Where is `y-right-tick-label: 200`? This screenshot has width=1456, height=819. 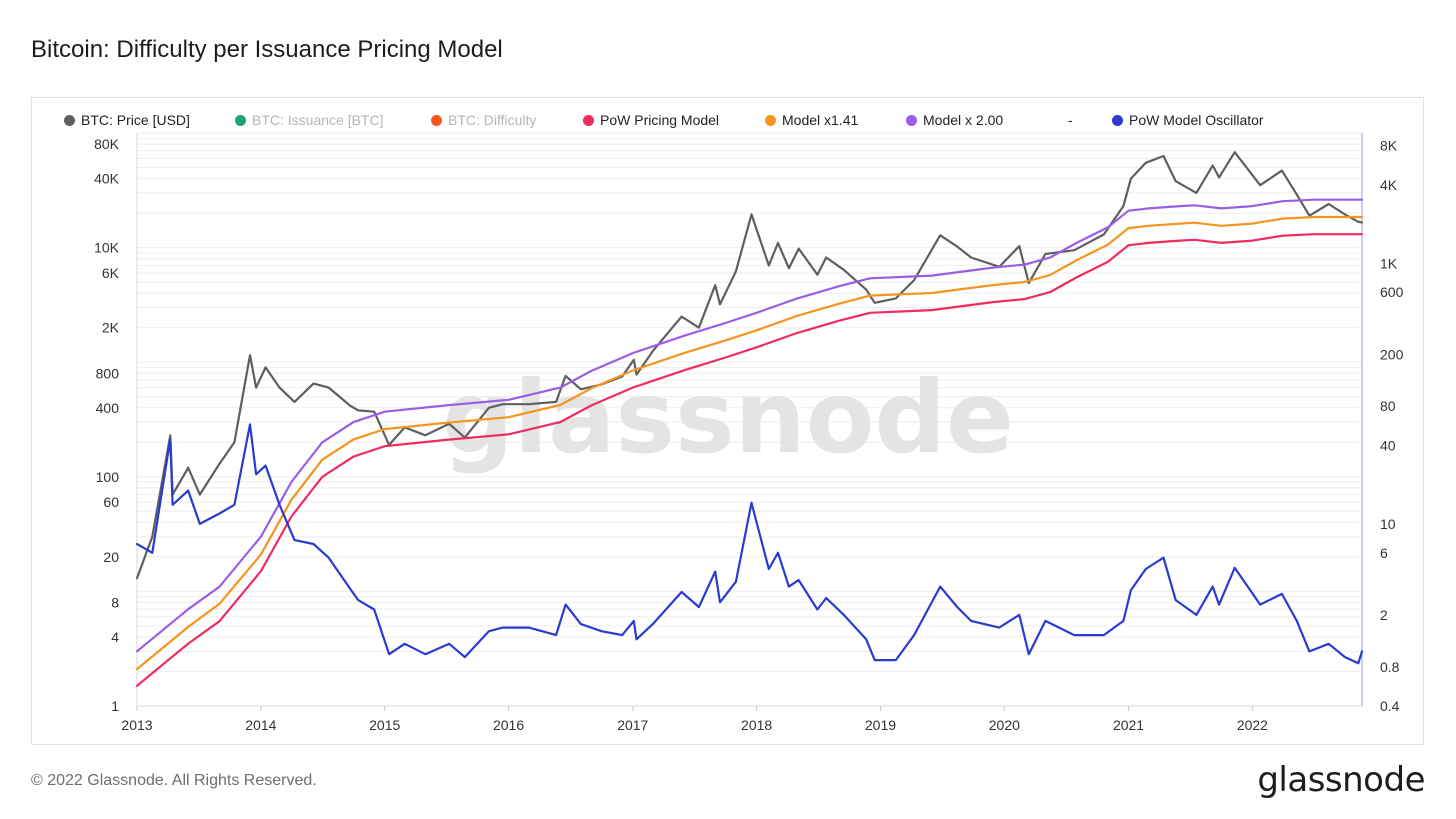
y-right-tick-label: 200 is located at coordinates (1392, 354).